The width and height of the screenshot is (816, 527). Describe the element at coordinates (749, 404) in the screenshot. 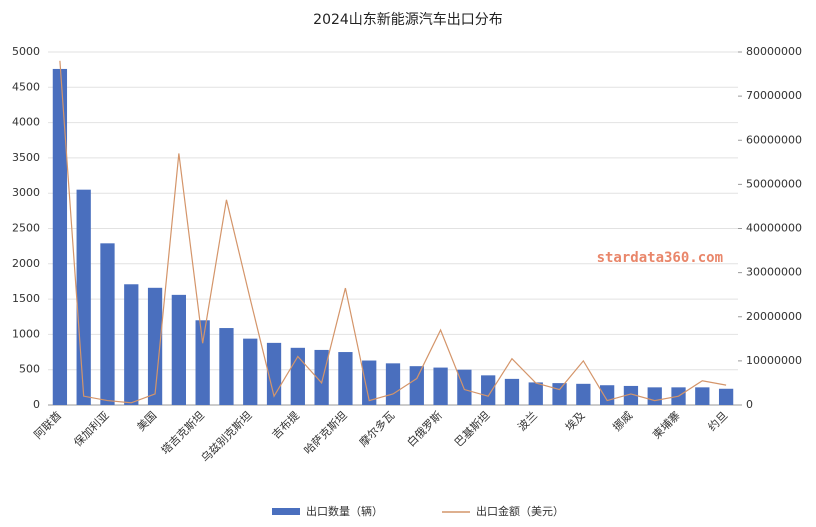

I see `y2-tick-label: 0` at that location.